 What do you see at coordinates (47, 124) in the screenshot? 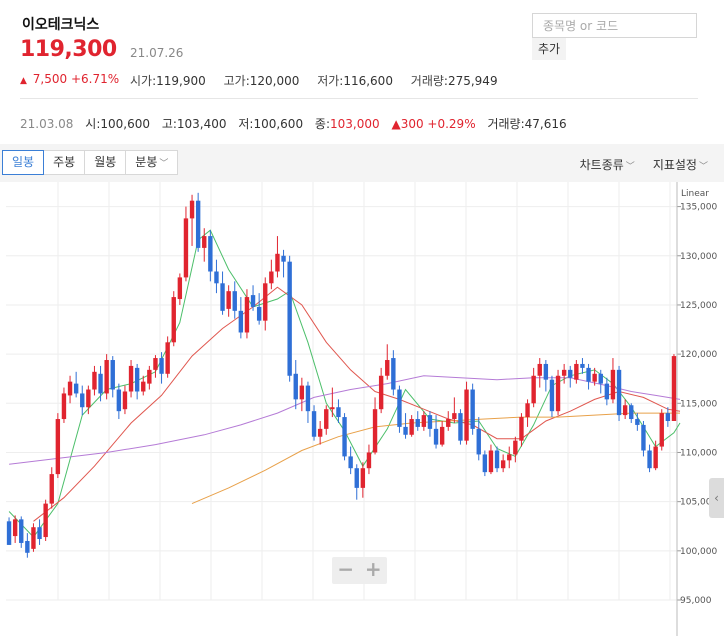
I see `hover-date: 21.03.08` at bounding box center [47, 124].